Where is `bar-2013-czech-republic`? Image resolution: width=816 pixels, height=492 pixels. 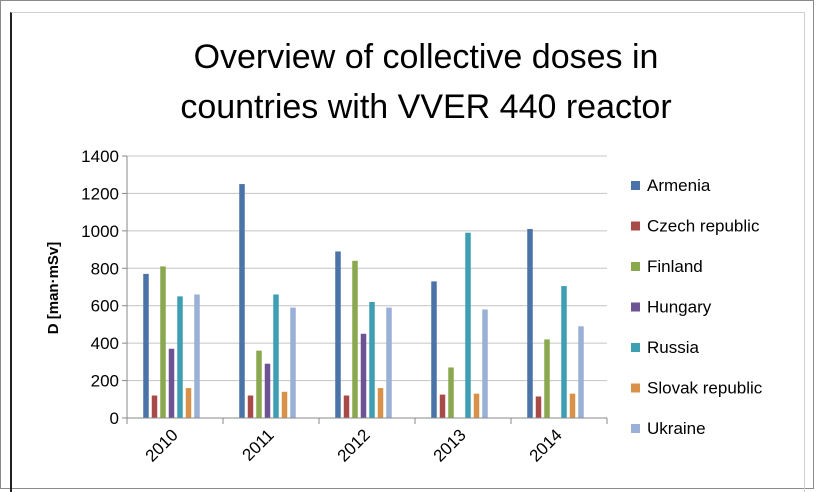
bar-2013-czech-republic is located at coordinates (442, 406).